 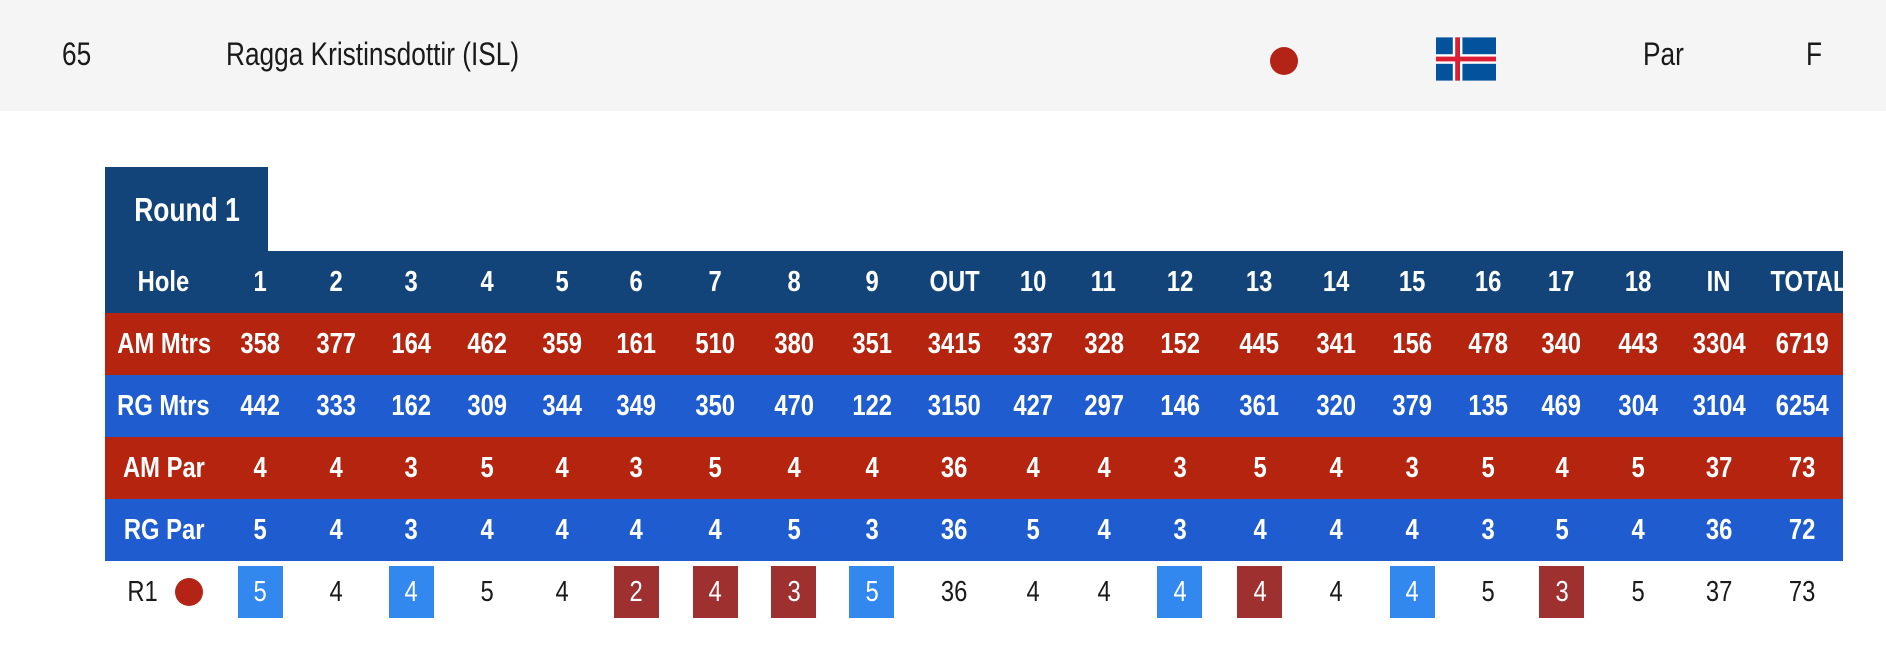 What do you see at coordinates (1809, 281) in the screenshot?
I see `header-total-text: TOTAL` at bounding box center [1809, 281].